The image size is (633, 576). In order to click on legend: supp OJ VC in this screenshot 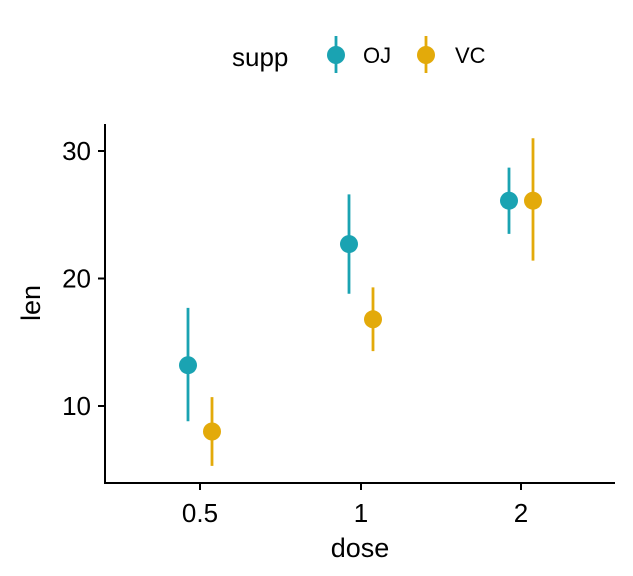, I will do `click(359, 54)`.